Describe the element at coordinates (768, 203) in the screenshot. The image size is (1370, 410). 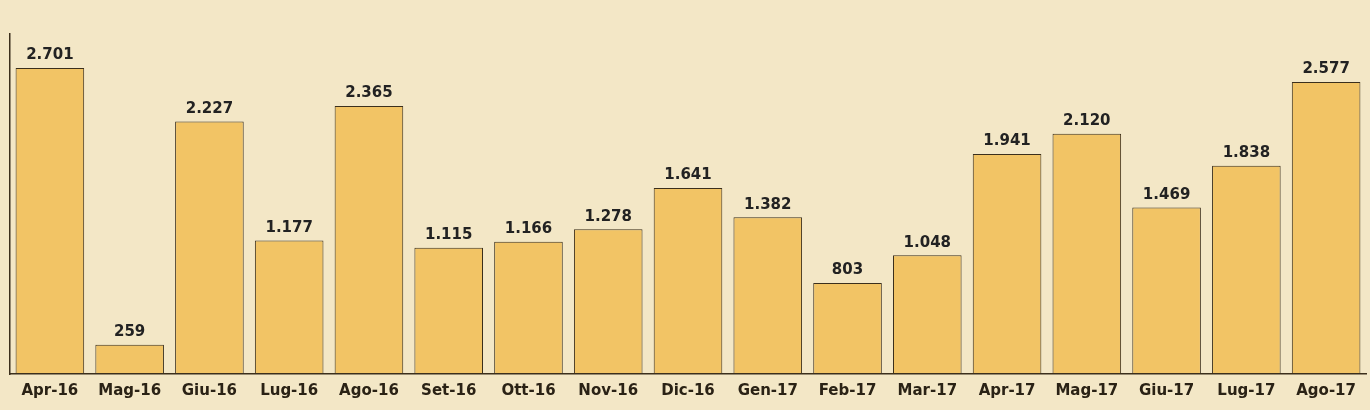
I see `data-label: 1.382` at that location.